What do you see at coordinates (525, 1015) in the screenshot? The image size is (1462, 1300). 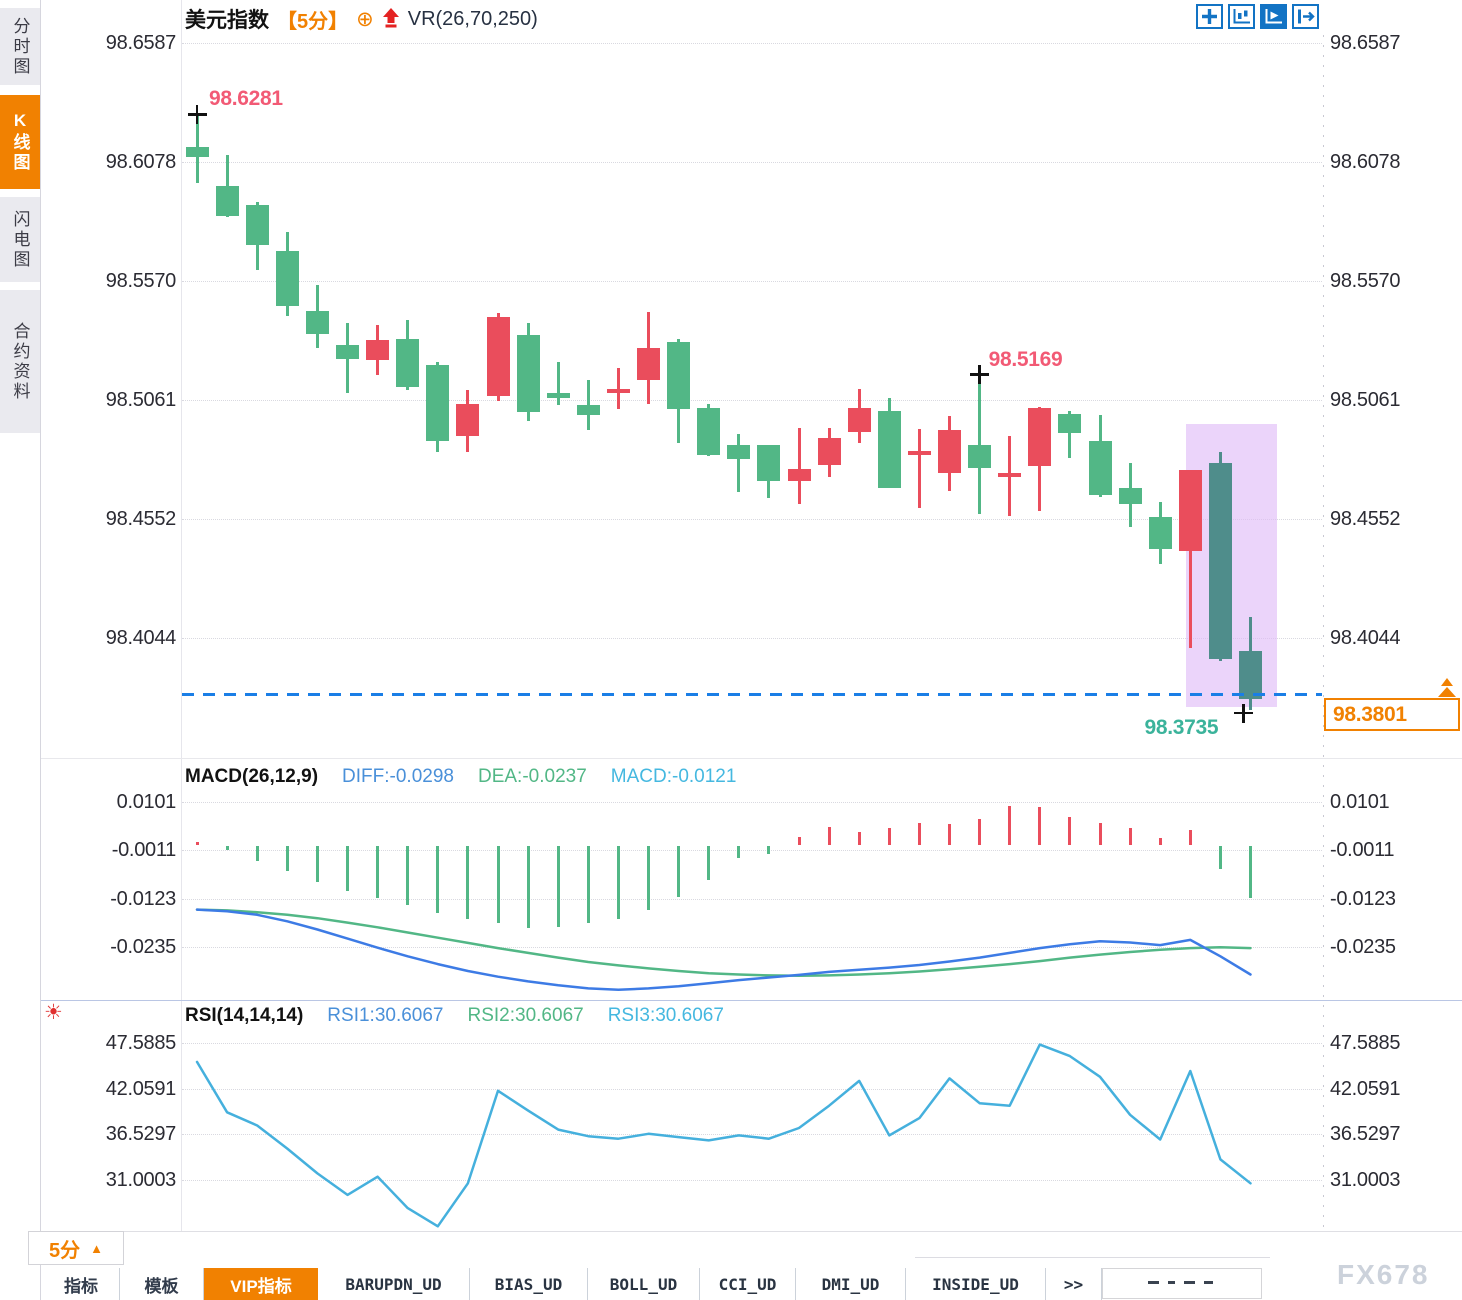 I see `rsi2-value: RSI2:30.6067` at bounding box center [525, 1015].